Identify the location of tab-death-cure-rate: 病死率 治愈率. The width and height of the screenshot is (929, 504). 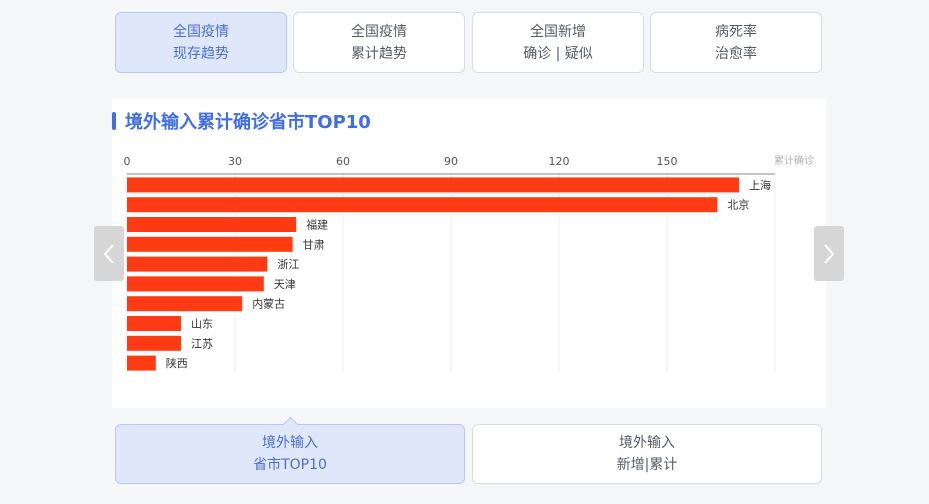
(736, 42).